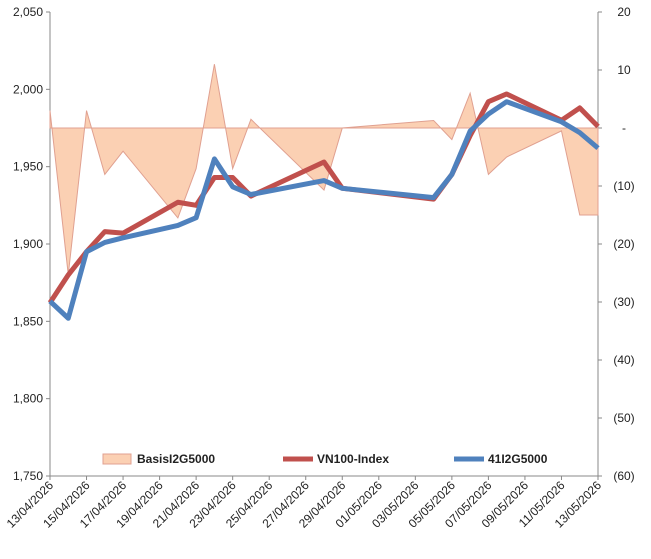 Image resolution: width=651 pixels, height=559 pixels. I want to click on legend-label: BasisI2G5000, so click(176, 459).